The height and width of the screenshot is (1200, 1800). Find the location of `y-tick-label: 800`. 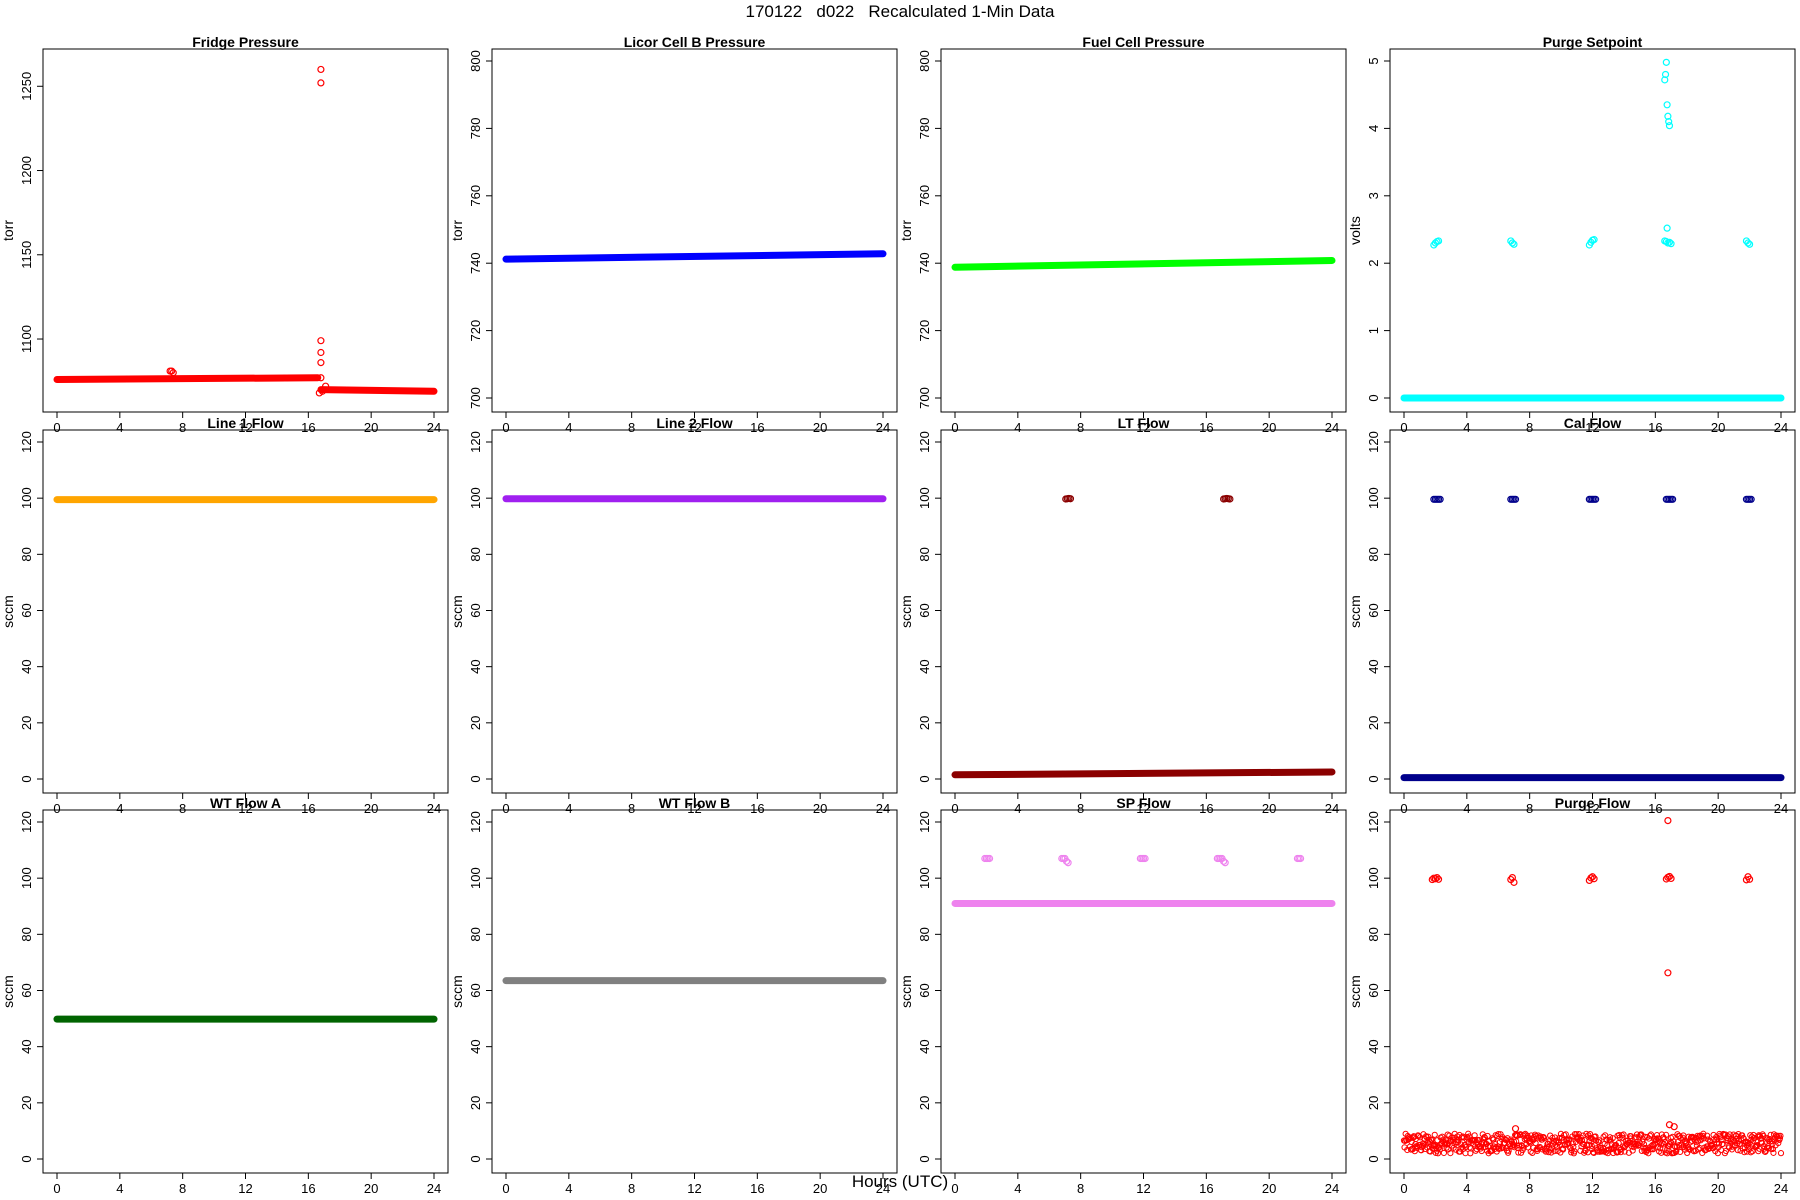

y-tick-label: 800 is located at coordinates (924, 61).